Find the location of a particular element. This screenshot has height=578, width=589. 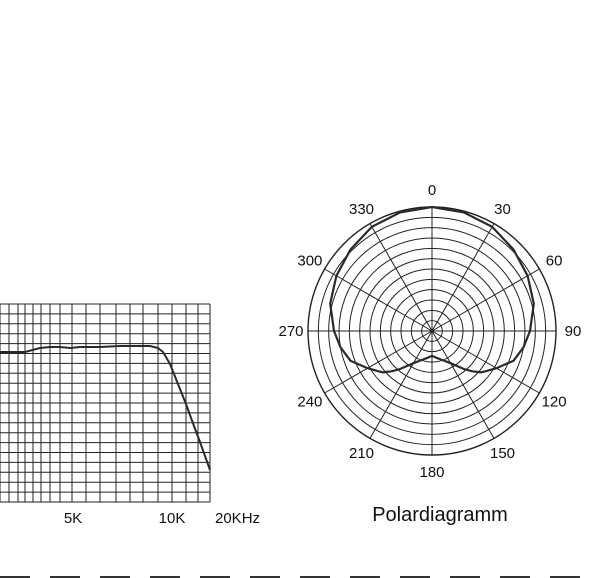

frequency-response-curve is located at coordinates (105, 408).